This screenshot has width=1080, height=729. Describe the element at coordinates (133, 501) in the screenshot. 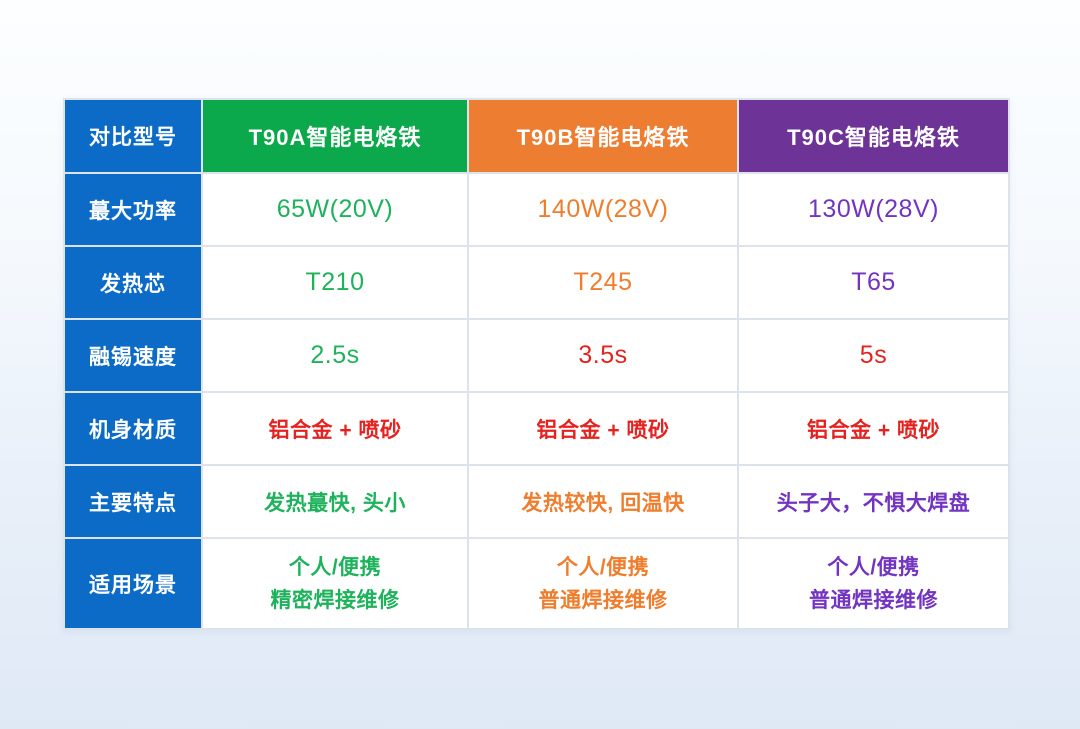

I see `row-label-key-features: 主要特点` at that location.